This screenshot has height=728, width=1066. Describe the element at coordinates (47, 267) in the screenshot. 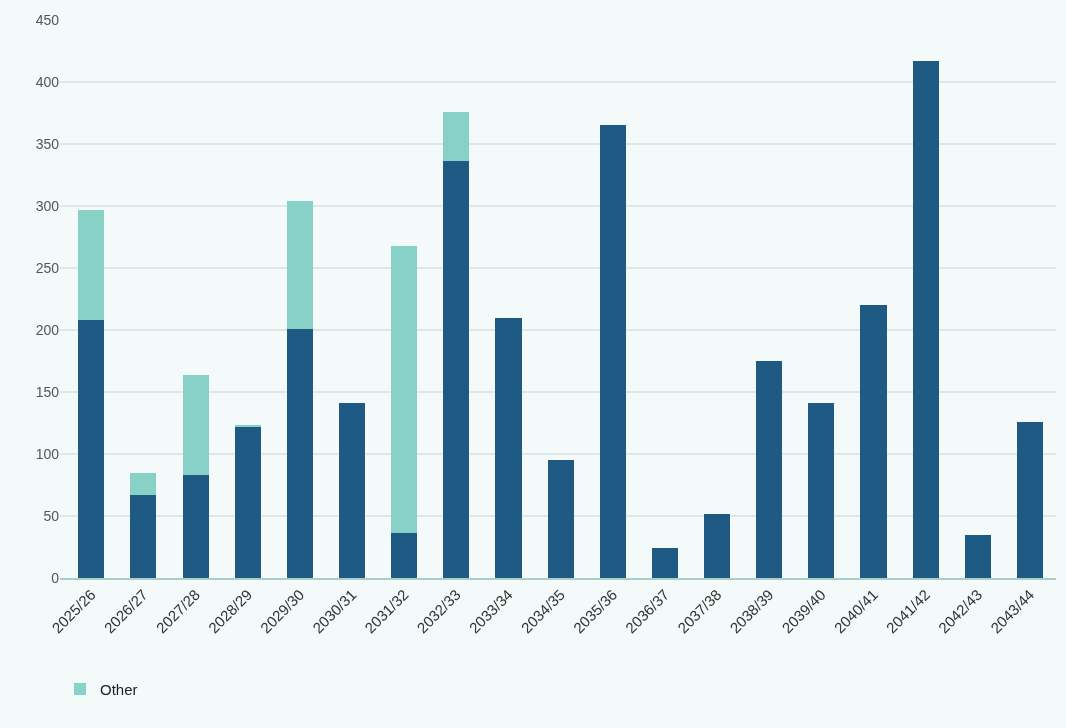

I see `y-tick-label: 250` at that location.